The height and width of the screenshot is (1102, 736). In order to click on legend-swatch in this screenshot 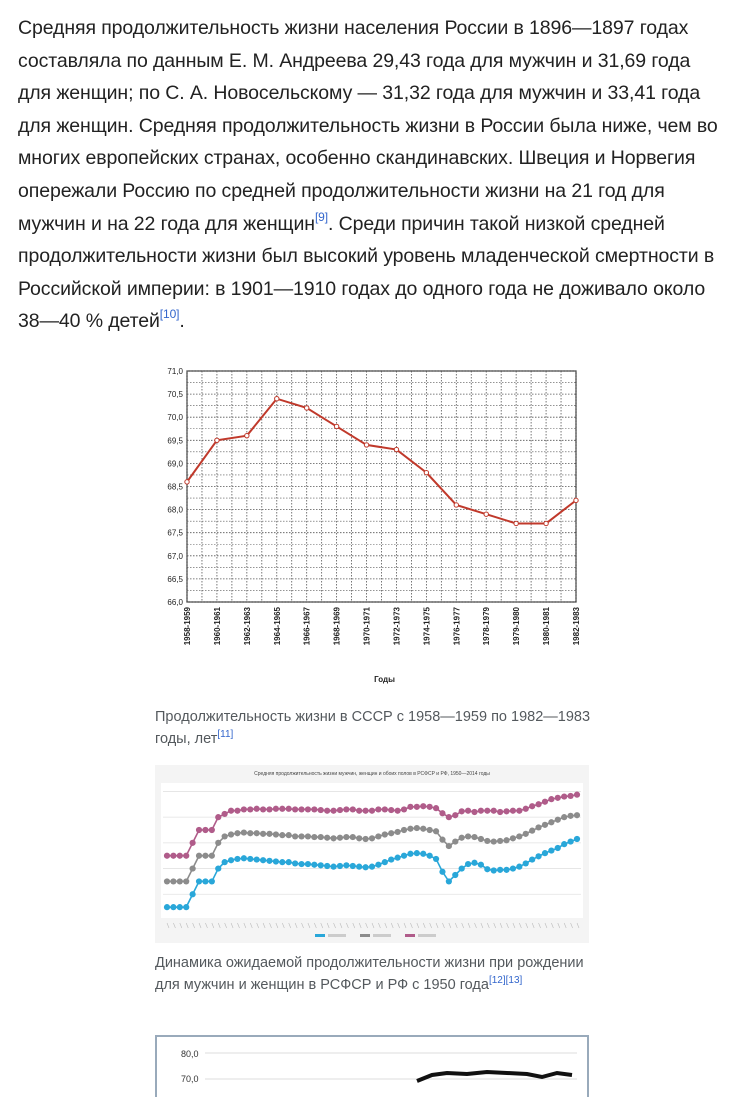, I will do `click(320, 935)`.